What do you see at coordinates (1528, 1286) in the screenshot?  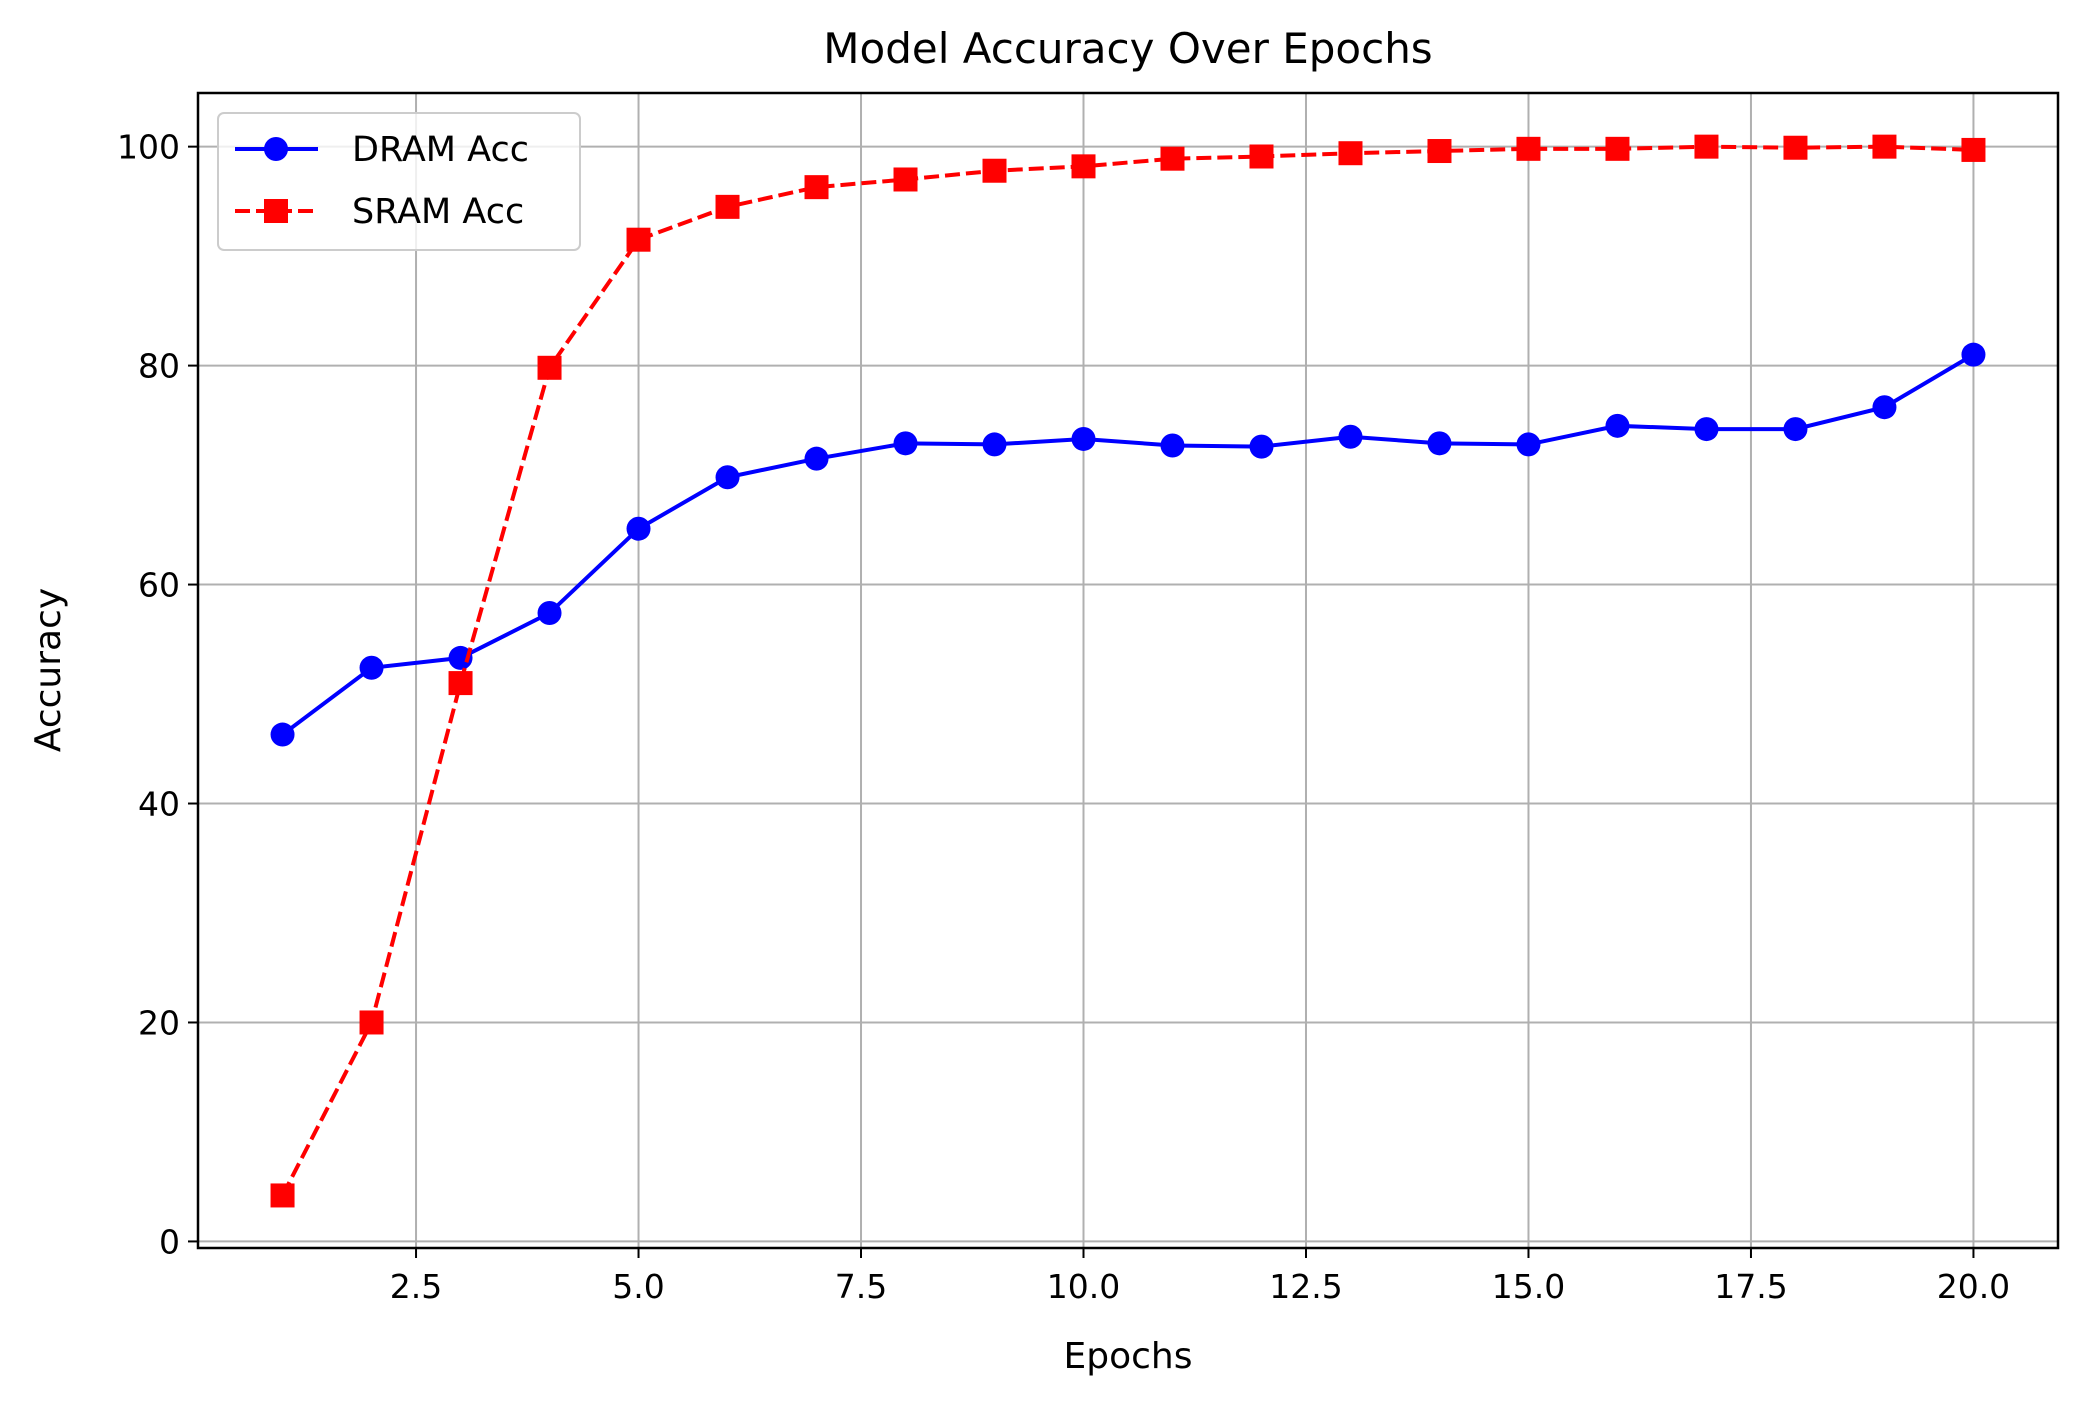 I see `x-tick-label: 15.0` at bounding box center [1528, 1286].